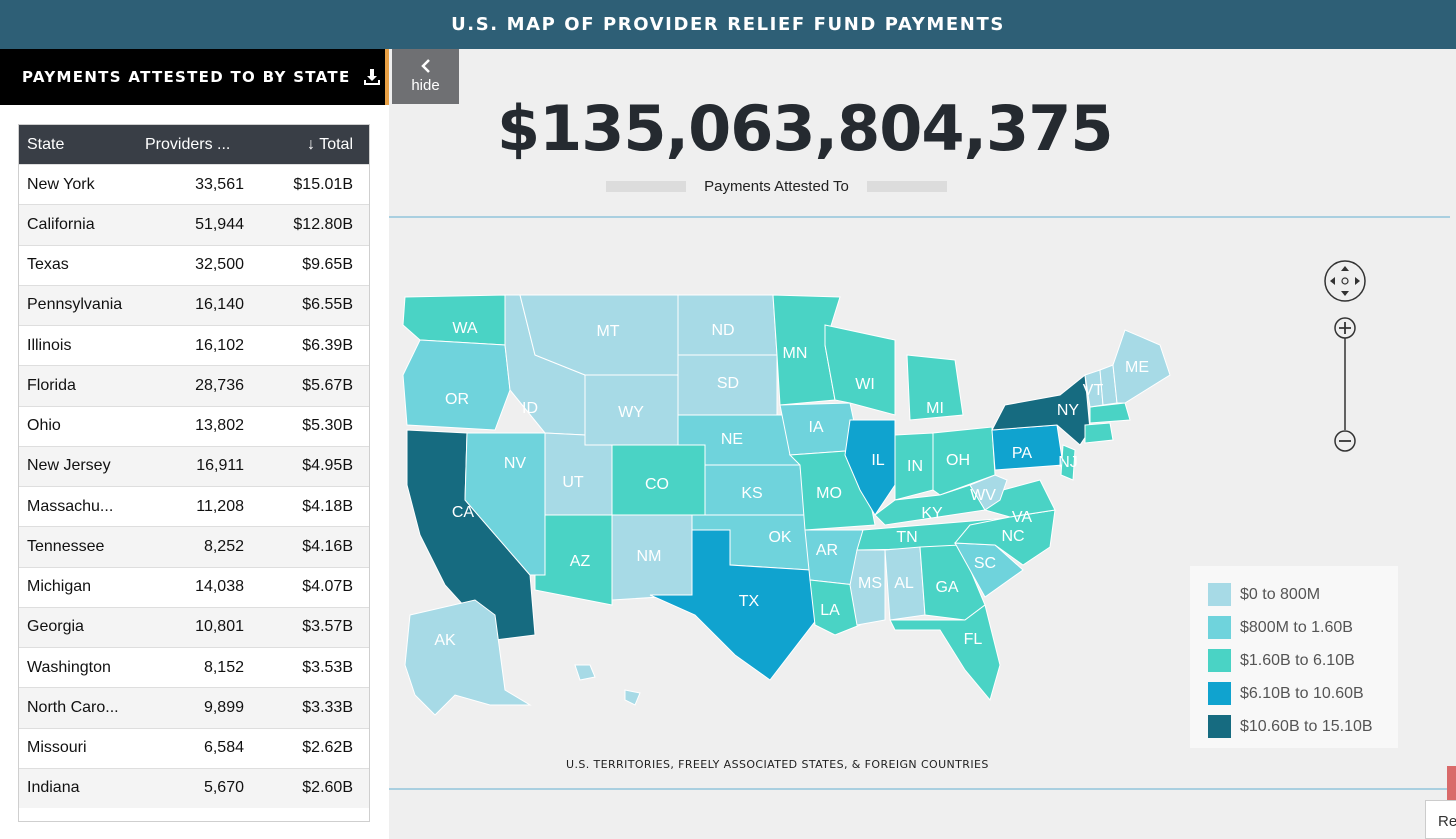  Describe the element at coordinates (1345, 328) in the screenshot. I see `plus-icon` at that location.